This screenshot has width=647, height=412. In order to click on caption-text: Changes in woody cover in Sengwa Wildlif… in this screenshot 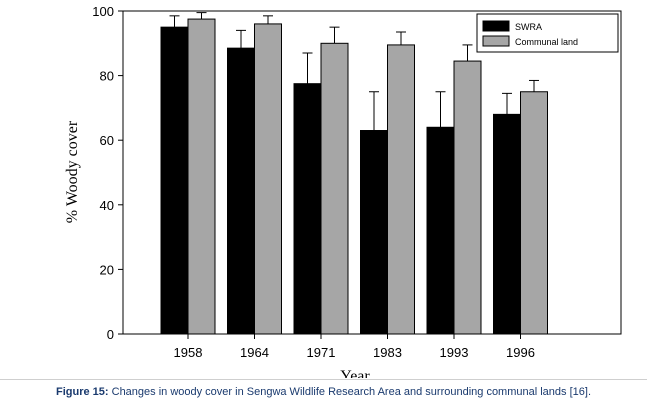, I will do `click(349, 392)`.